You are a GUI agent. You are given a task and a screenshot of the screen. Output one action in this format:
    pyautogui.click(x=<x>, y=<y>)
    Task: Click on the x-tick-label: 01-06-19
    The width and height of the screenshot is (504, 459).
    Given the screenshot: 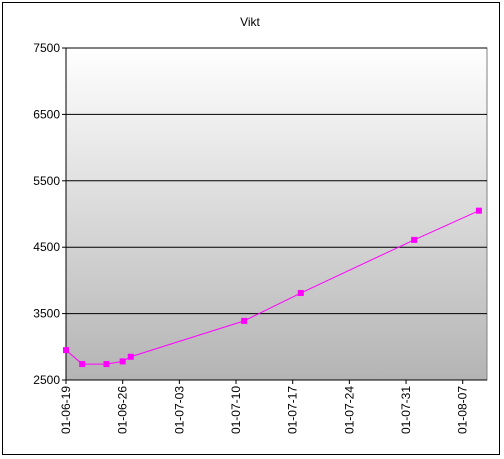 What is the action you would take?
    pyautogui.click(x=66, y=410)
    